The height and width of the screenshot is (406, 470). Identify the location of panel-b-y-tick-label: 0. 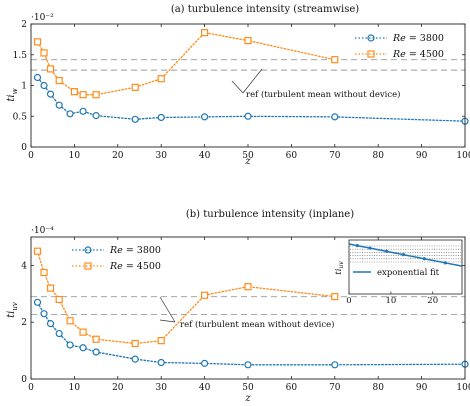
(24, 380).